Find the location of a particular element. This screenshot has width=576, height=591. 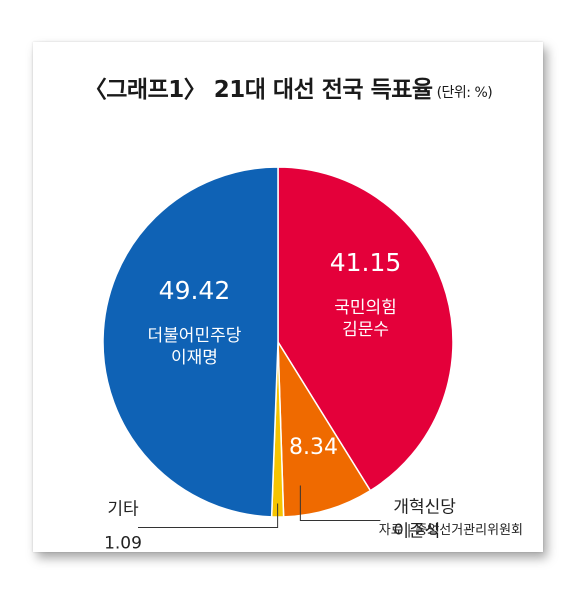

slice-value-label: 49.42 is located at coordinates (195, 290).